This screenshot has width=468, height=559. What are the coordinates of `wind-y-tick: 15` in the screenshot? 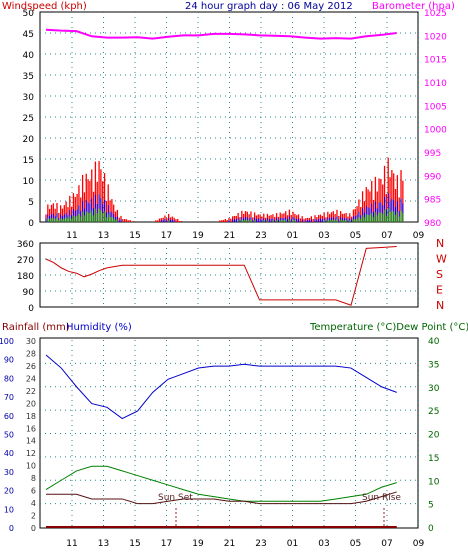 It's located at (28, 161).